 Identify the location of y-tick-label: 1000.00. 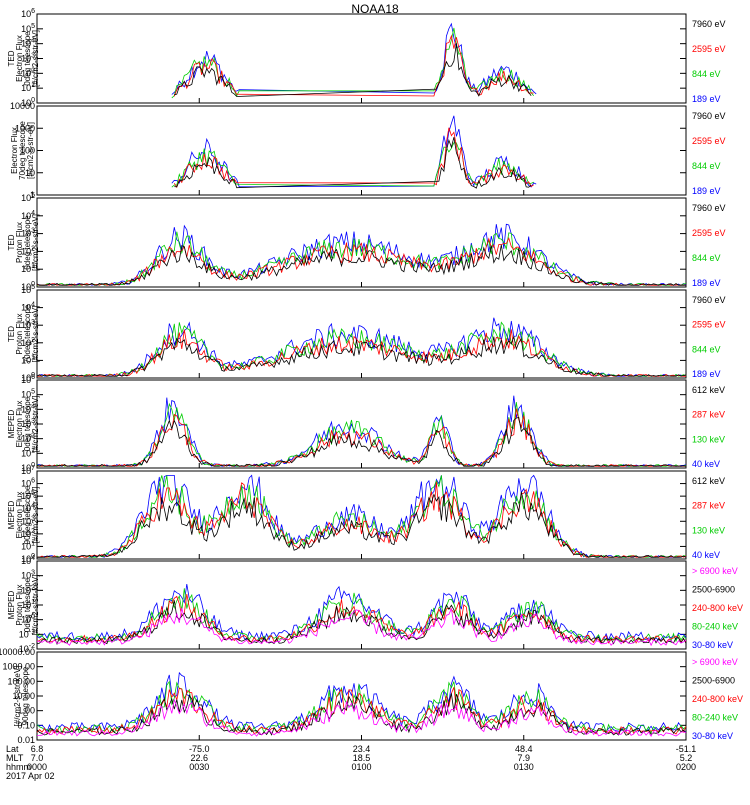
(18, 667).